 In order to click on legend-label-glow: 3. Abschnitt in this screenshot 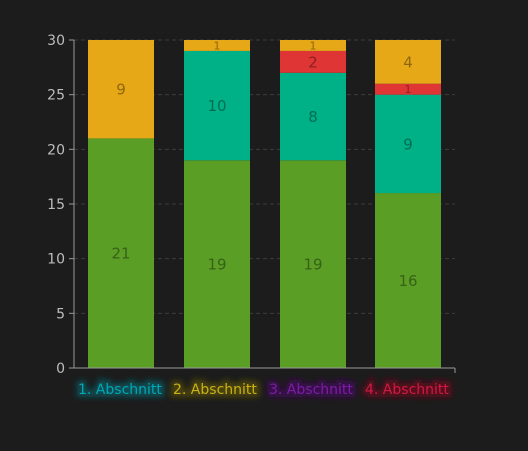, I will do `click(311, 390)`.